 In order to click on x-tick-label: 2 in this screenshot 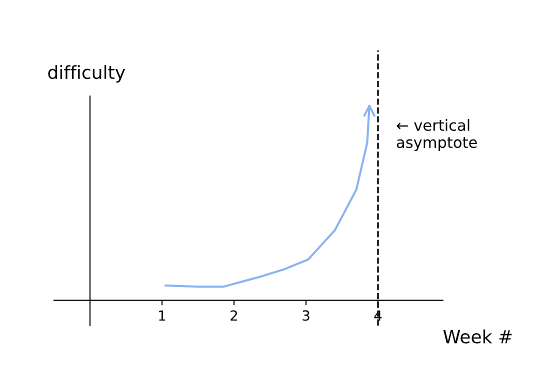, I will do `click(234, 315)`.